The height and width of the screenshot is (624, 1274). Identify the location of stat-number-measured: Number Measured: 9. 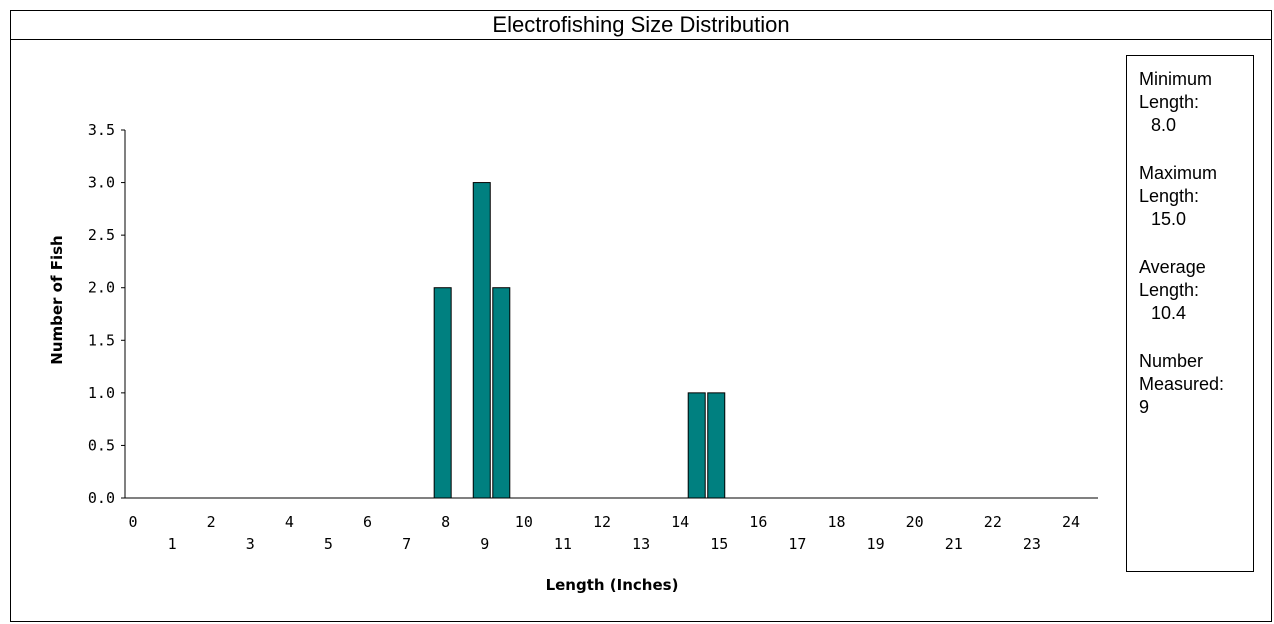
(1196, 384).